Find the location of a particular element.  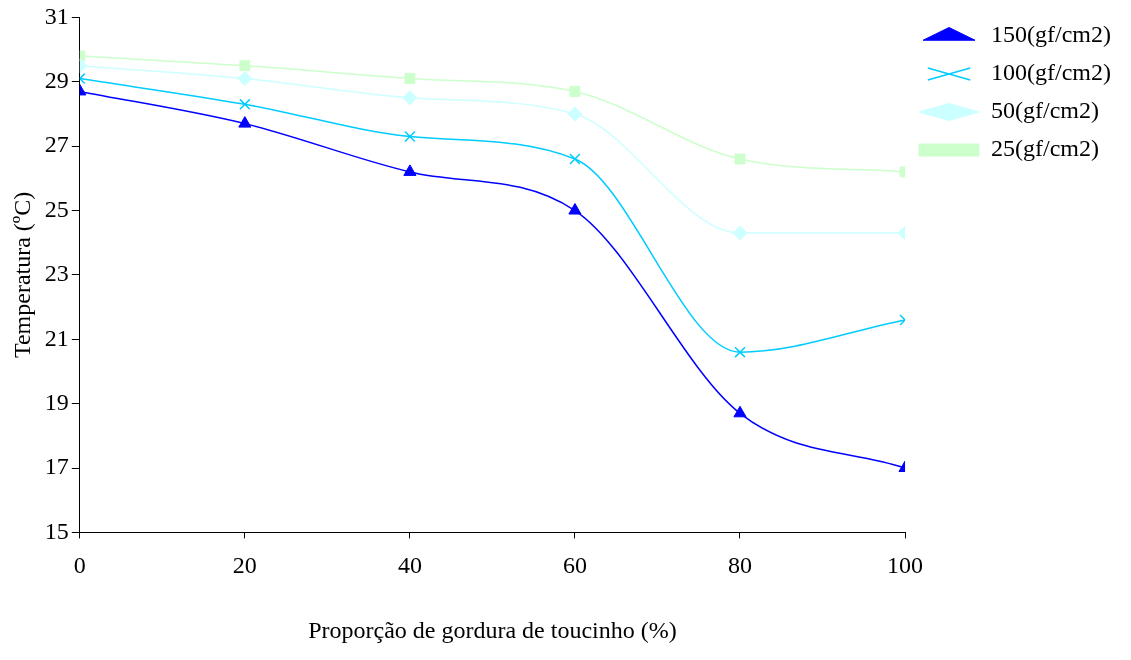

x-tick-label: 60 is located at coordinates (574, 565).